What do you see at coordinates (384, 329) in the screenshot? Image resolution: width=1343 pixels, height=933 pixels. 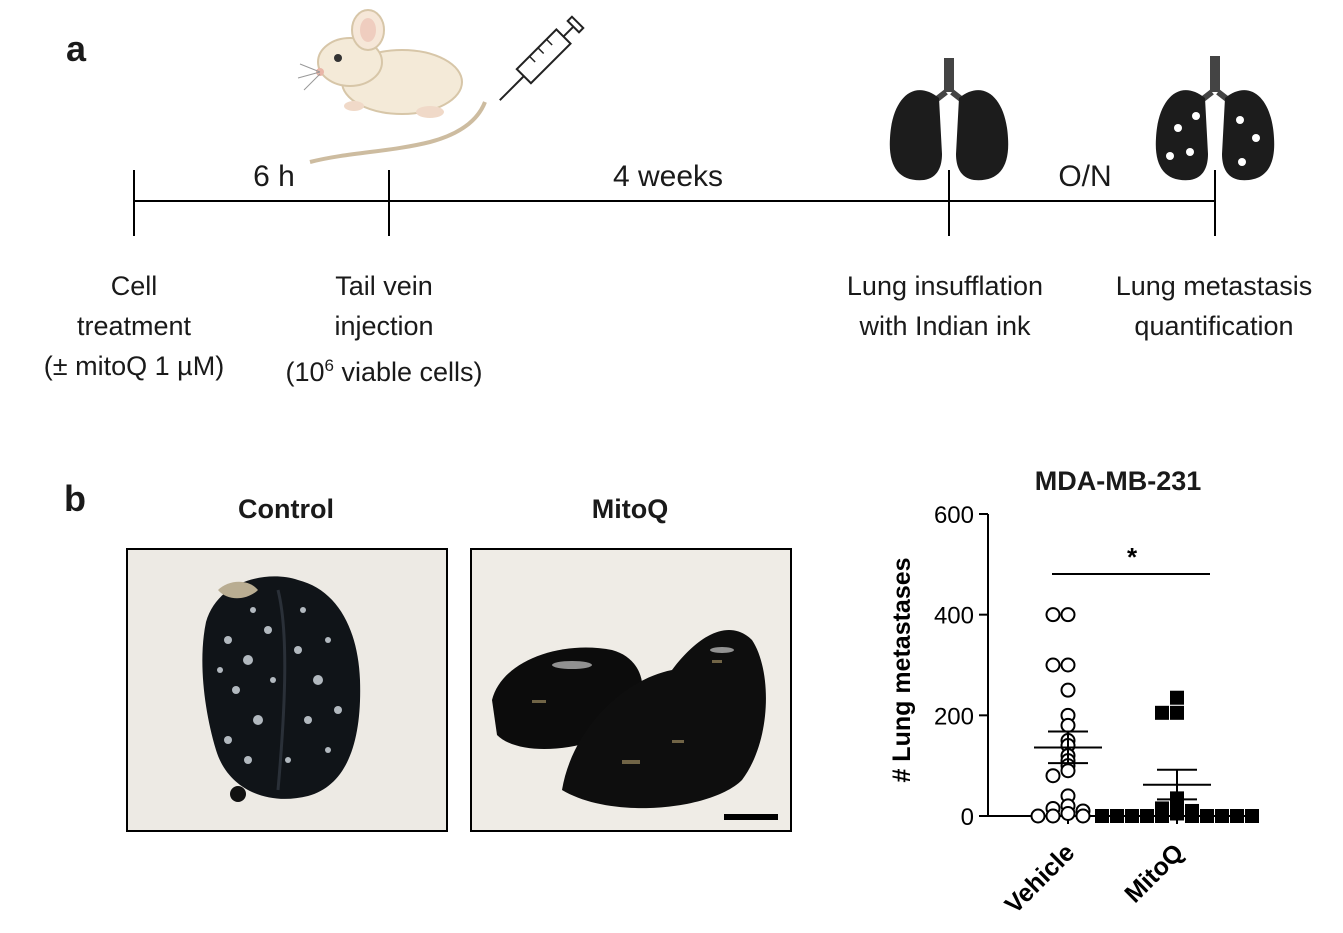 I see `step-tail-vein-injection: Tail vein injection (106 viable cells)` at bounding box center [384, 329].